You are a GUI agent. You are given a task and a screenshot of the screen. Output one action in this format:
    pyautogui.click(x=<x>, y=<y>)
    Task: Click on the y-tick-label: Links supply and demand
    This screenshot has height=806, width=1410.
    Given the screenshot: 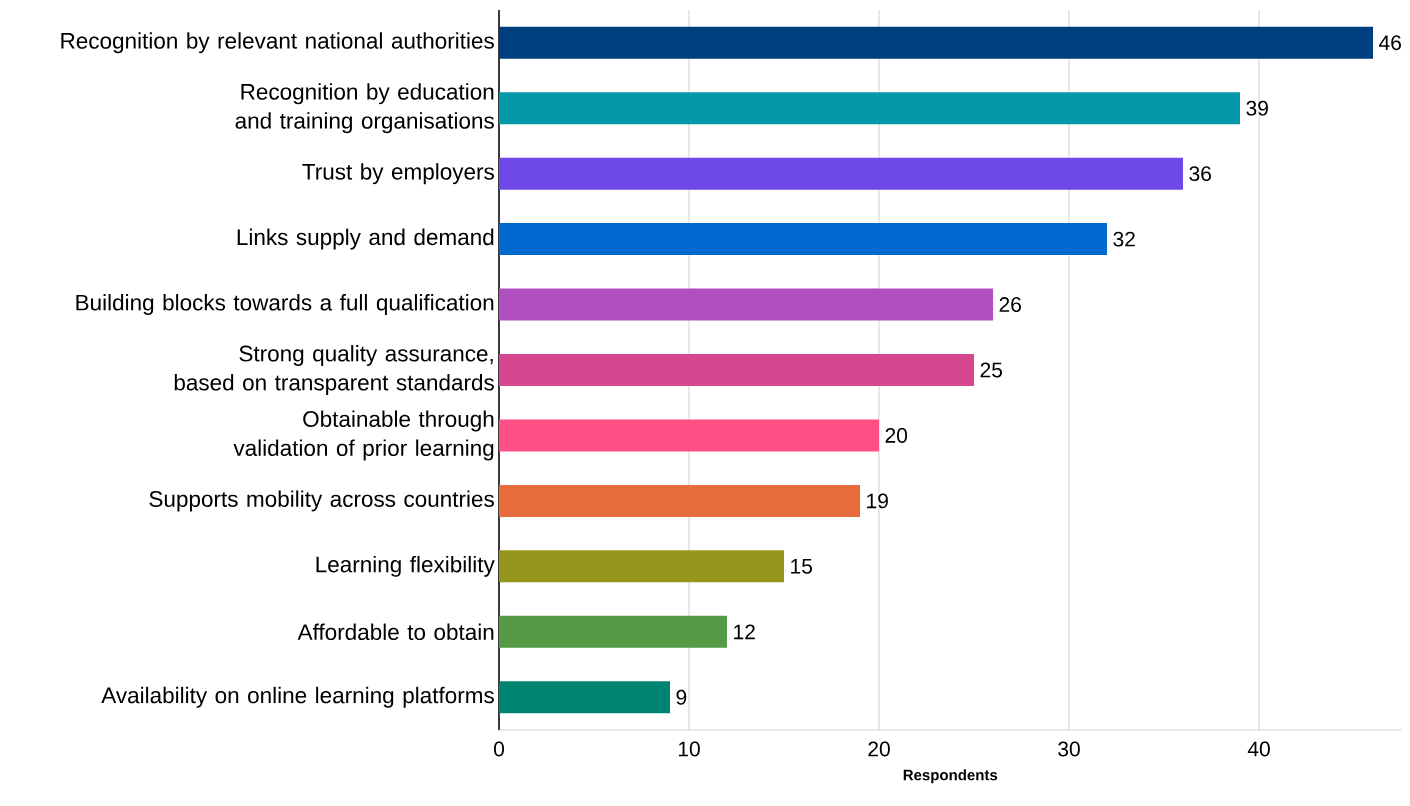 What is the action you would take?
    pyautogui.click(x=365, y=239)
    